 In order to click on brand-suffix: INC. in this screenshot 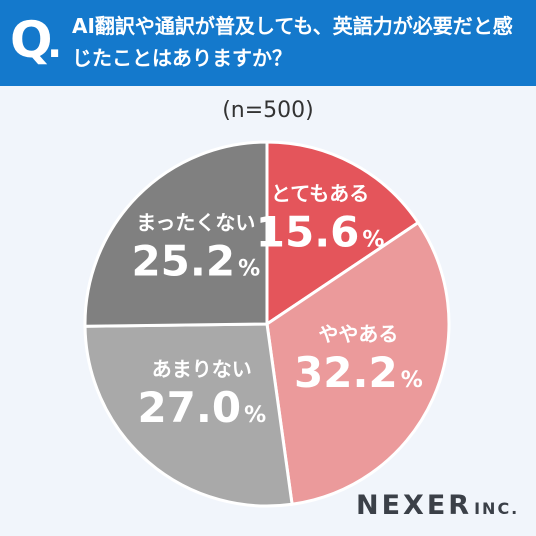, I will do `click(497, 508)`.